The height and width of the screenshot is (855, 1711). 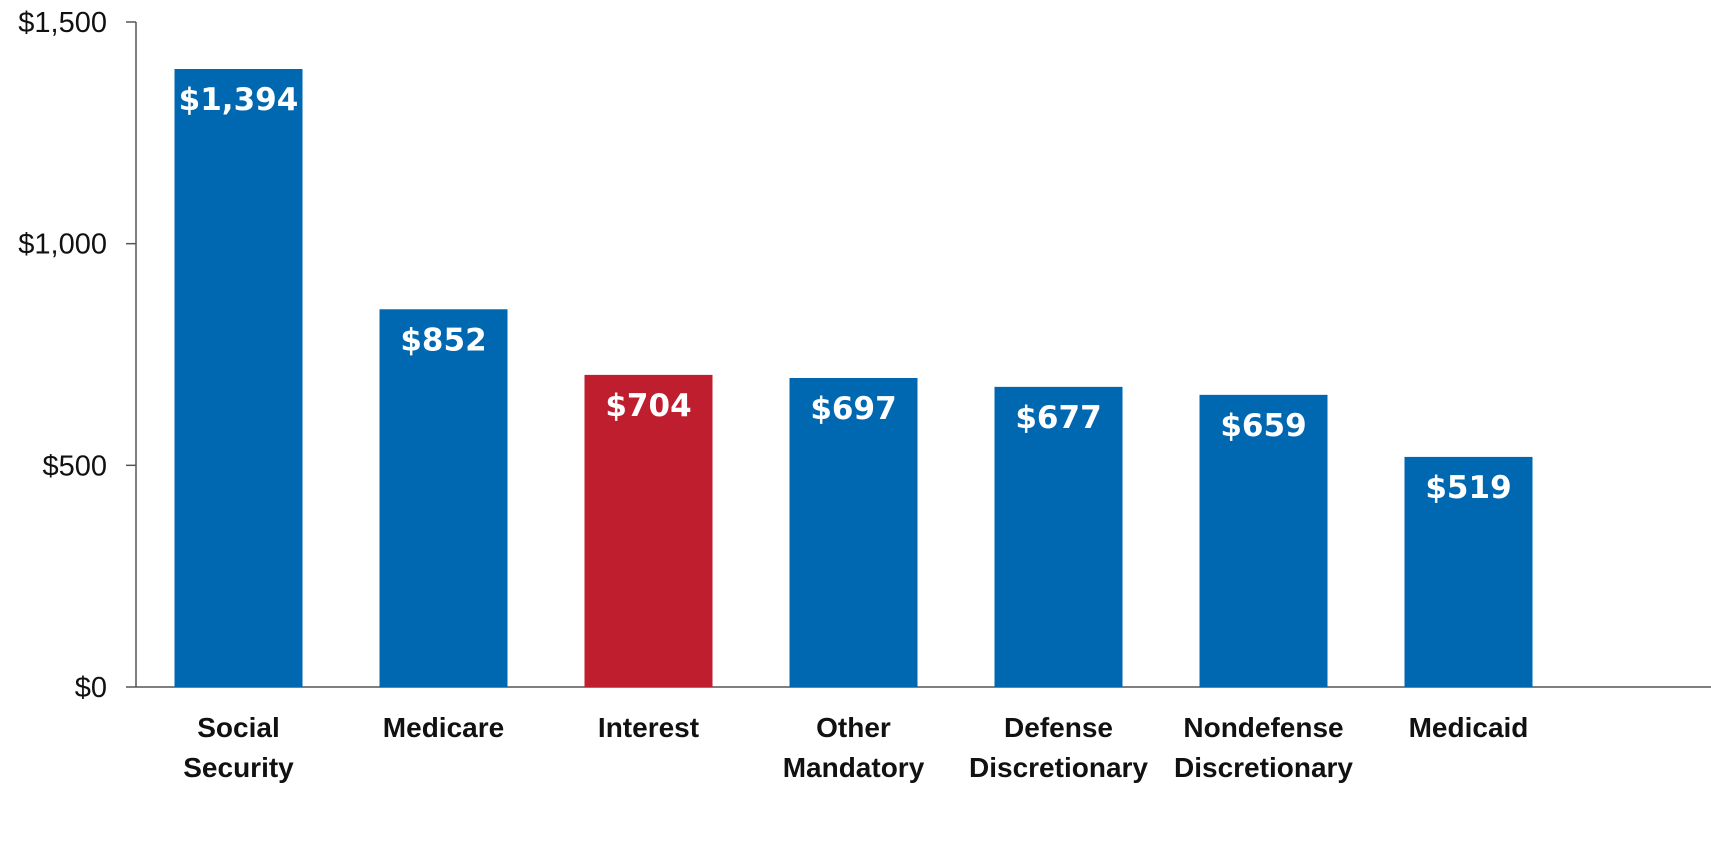 I want to click on category-label-line: Other, so click(x=853, y=727).